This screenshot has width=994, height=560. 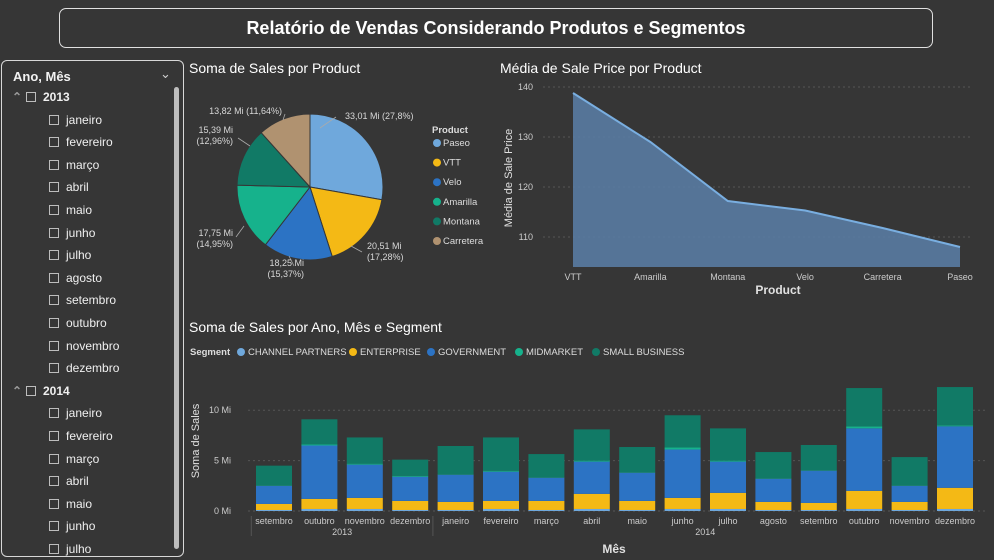 I want to click on collapse-icon: ⌃, so click(x=17, y=97).